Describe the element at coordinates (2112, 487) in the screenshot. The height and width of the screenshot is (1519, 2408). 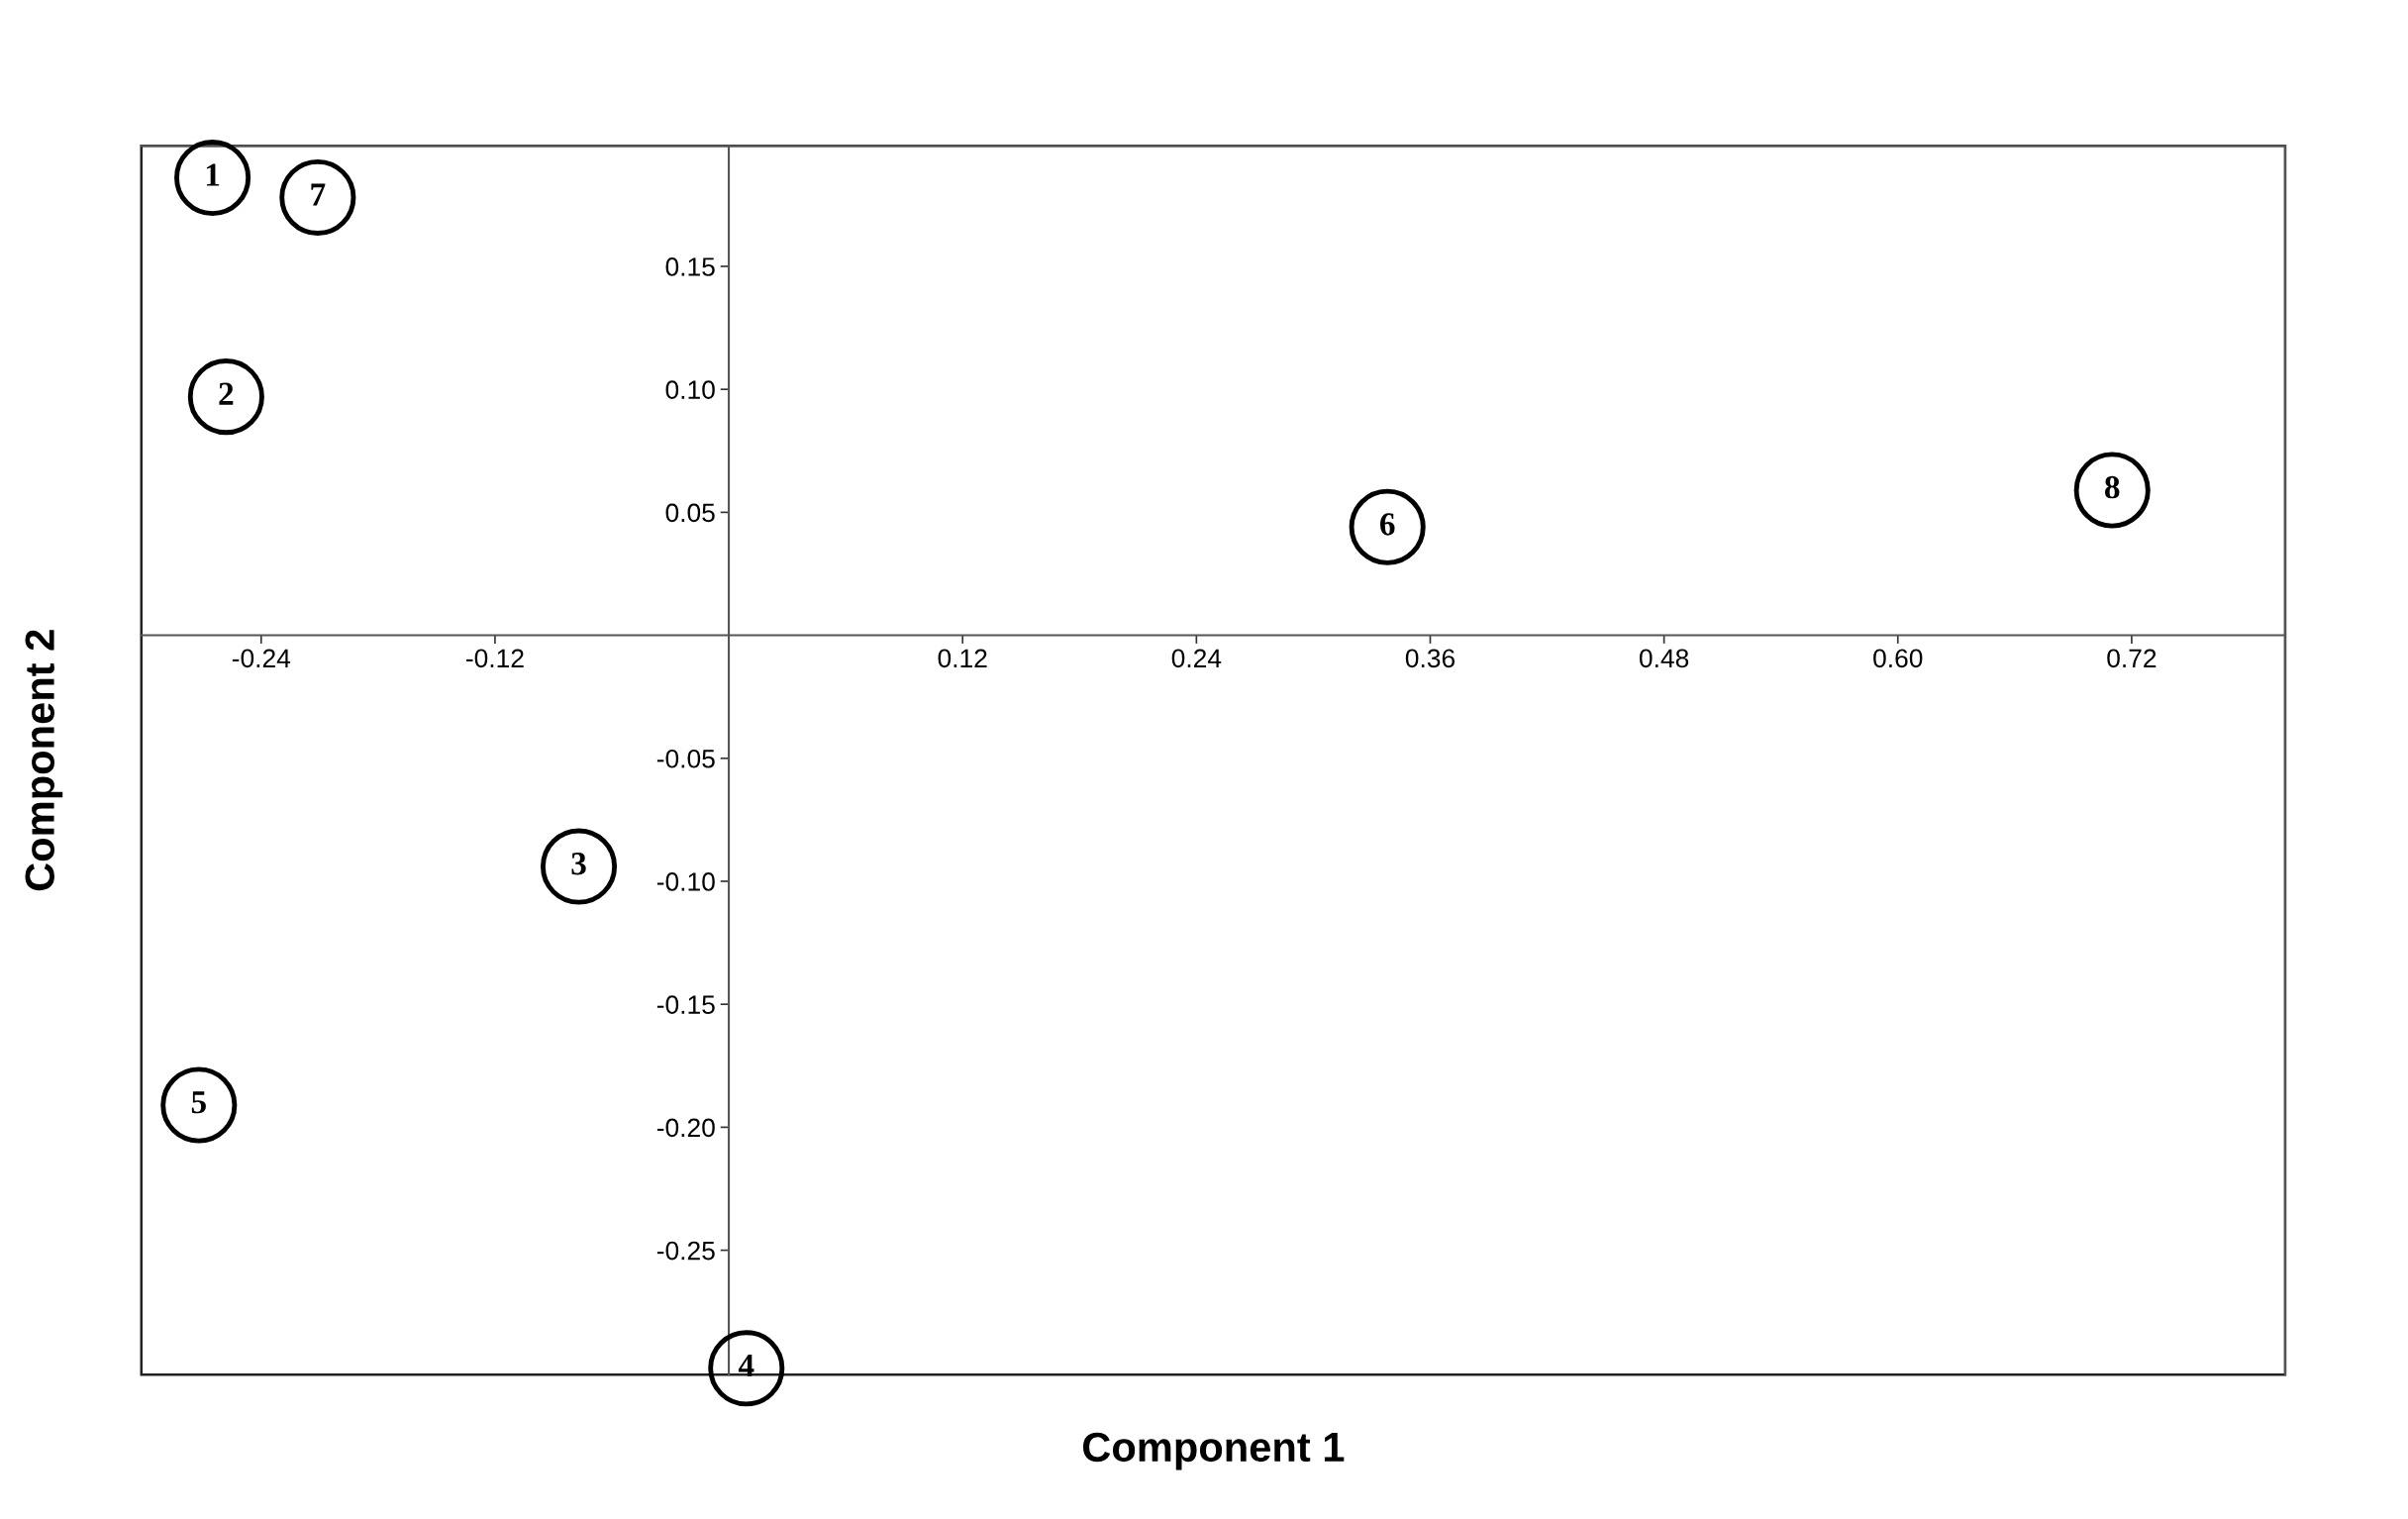
I see `annotation: 8` at that location.